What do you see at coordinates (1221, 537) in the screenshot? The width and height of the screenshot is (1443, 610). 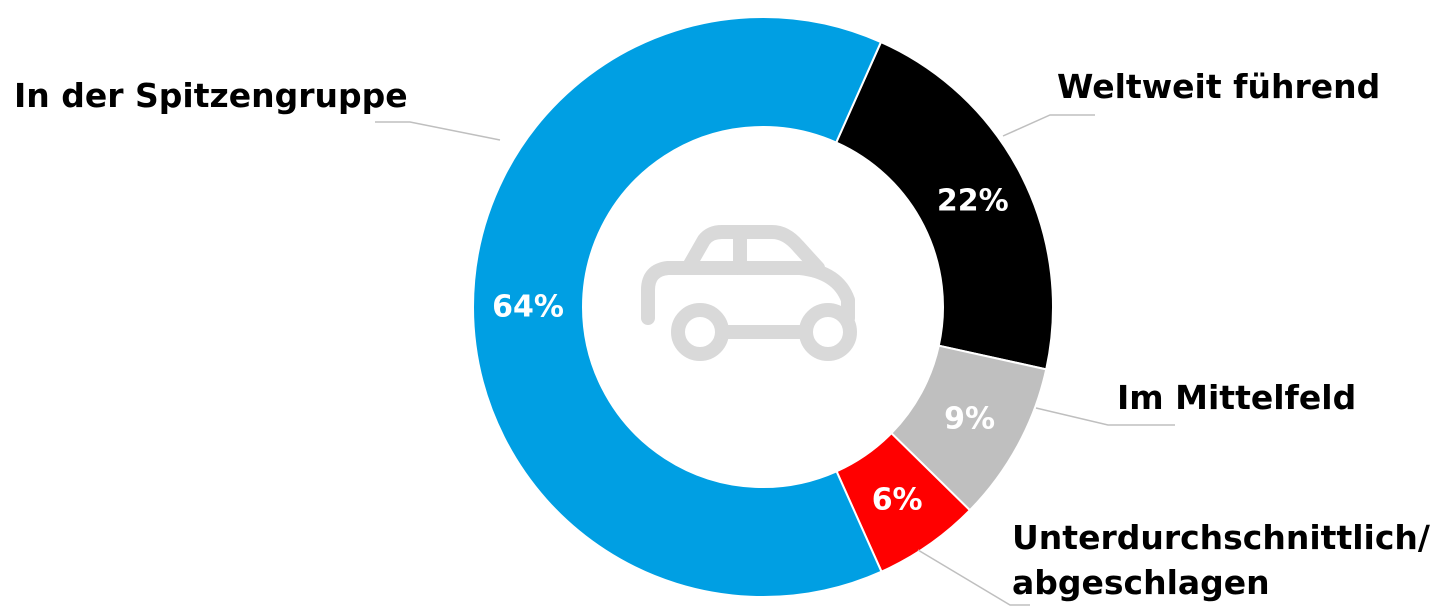 I see `category-label-unterdurch-line1: Unterdurchschnittlich/` at bounding box center [1221, 537].